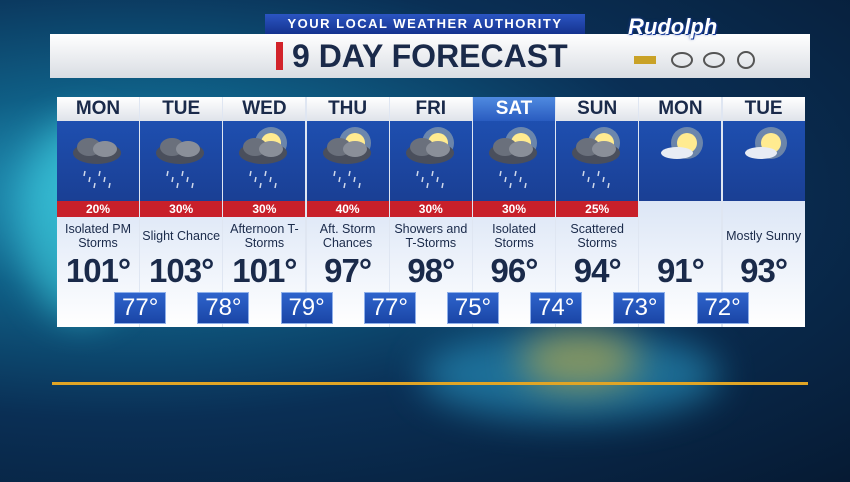 The height and width of the screenshot is (482, 850). What do you see at coordinates (556, 308) in the screenshot?
I see `low-temp: 74°` at bounding box center [556, 308].